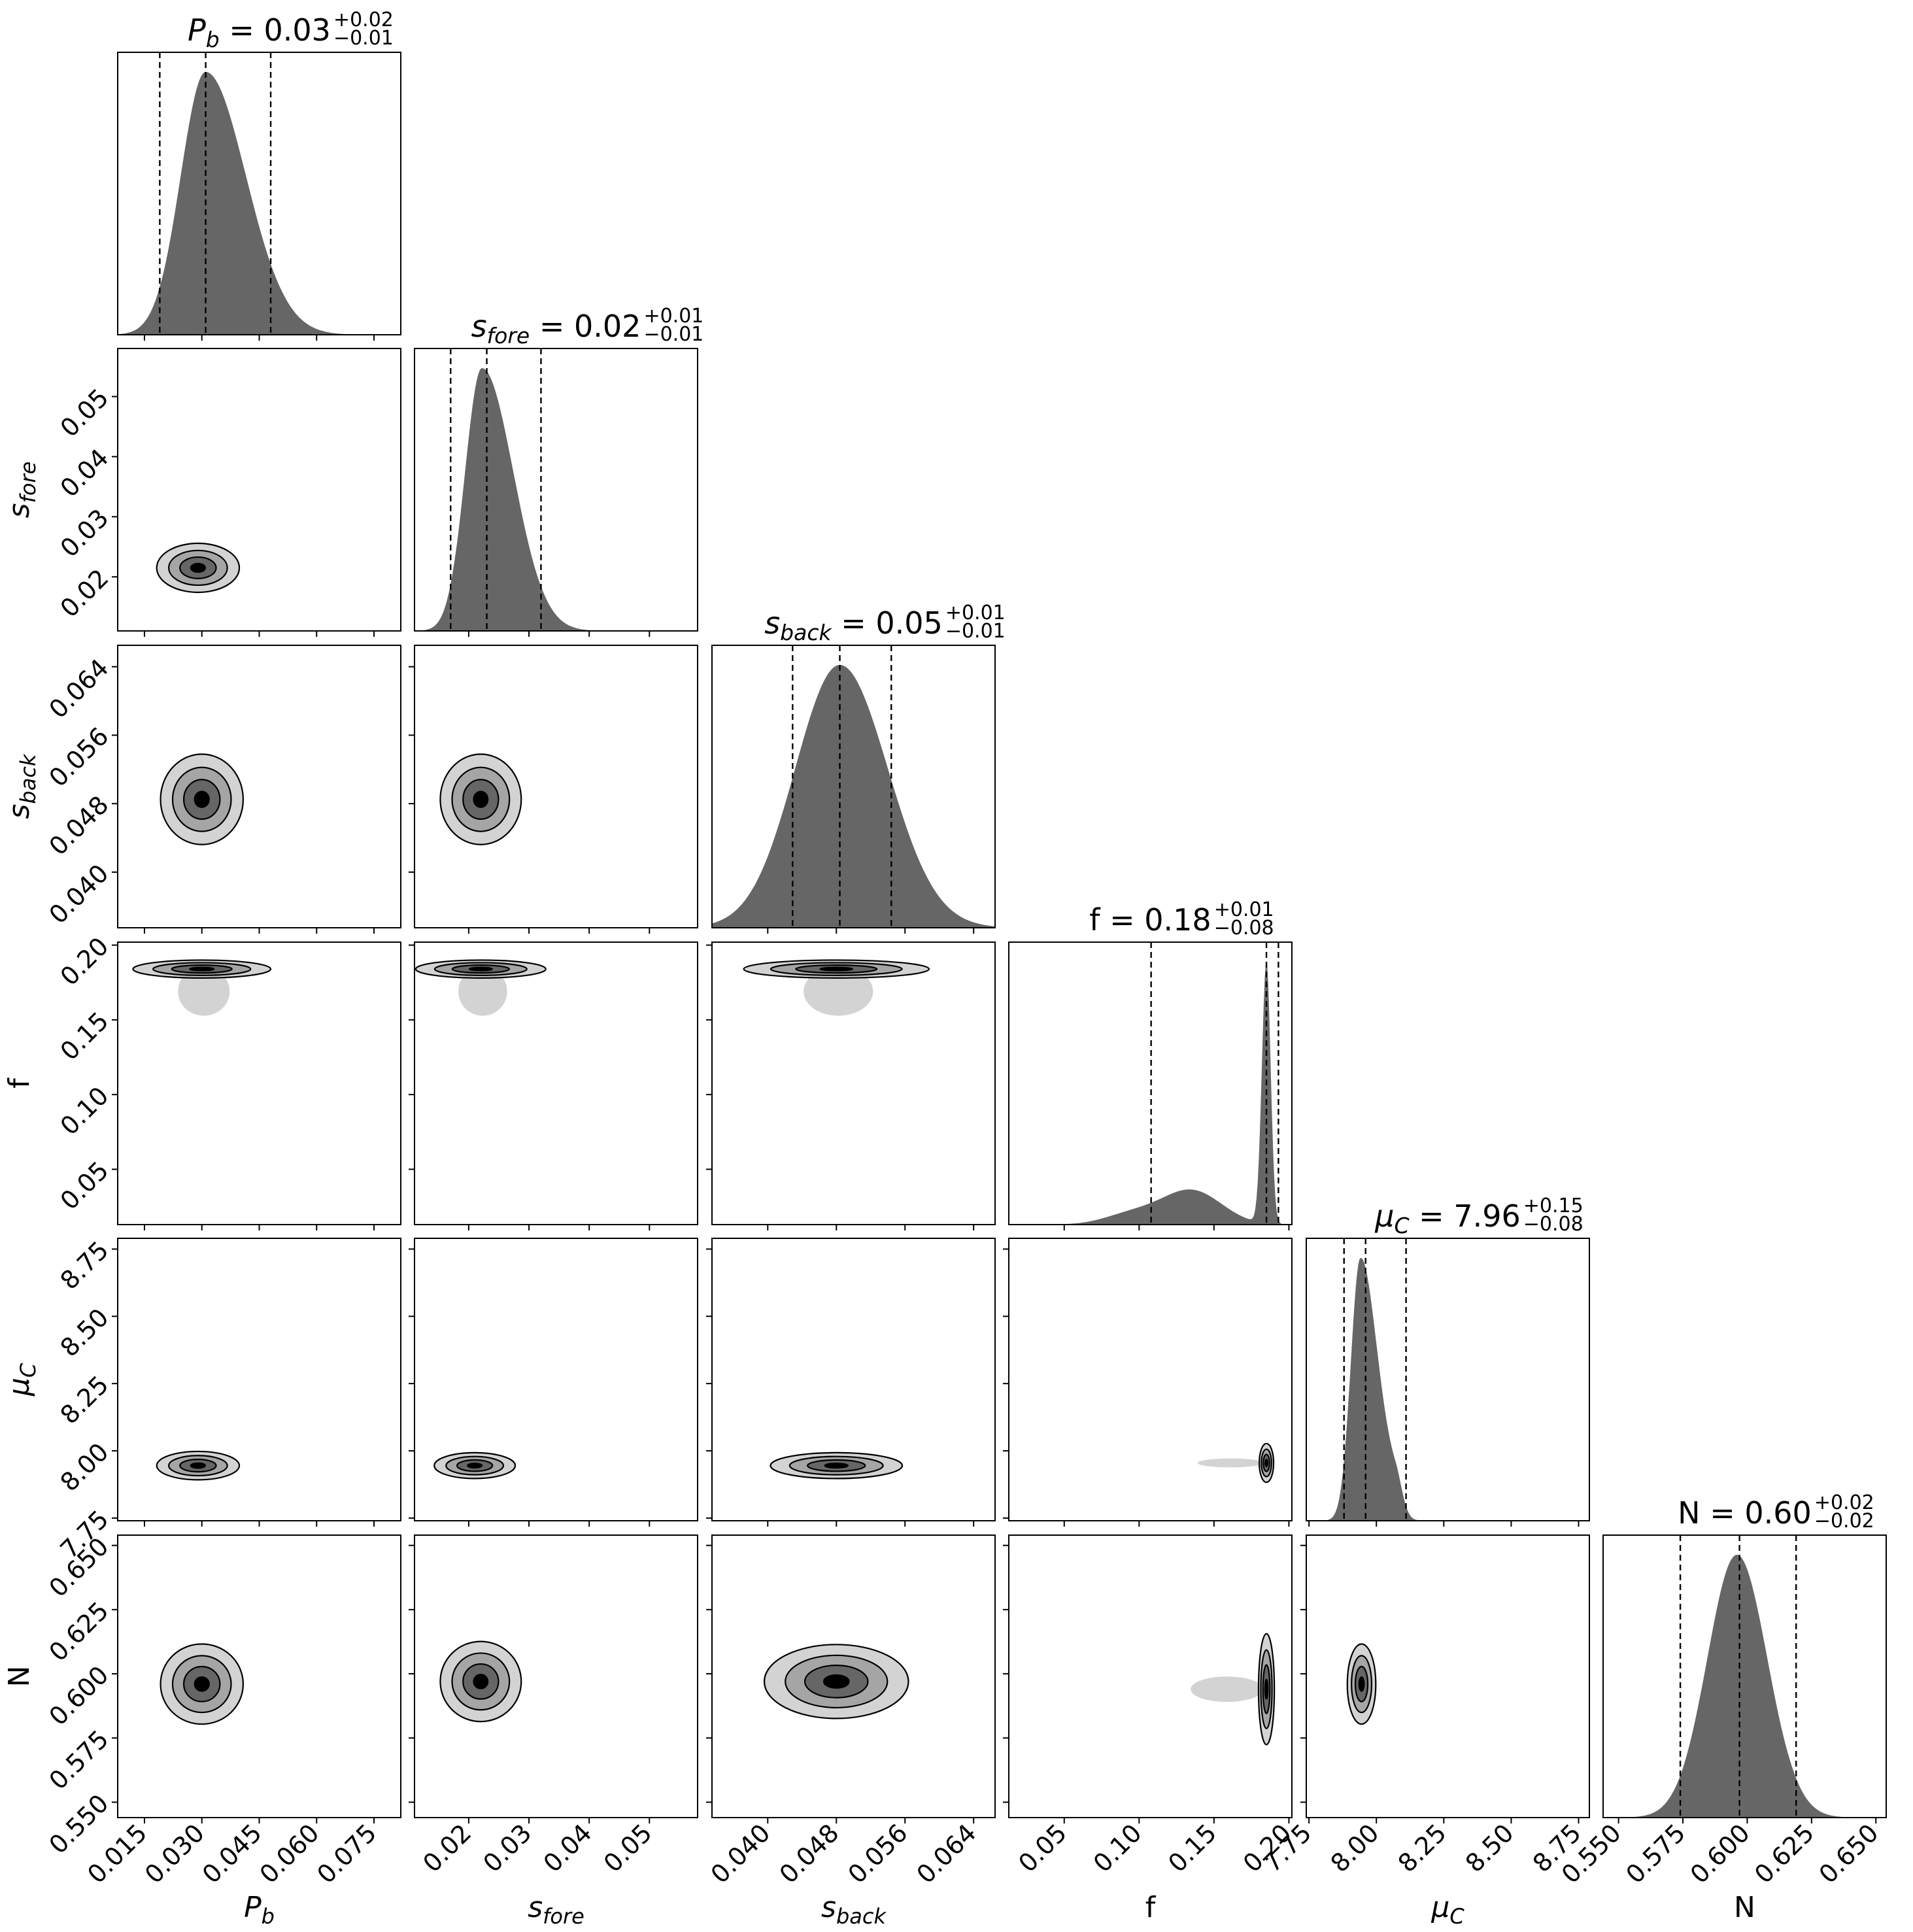  I want to click on title-error-lower: −0.08, so click(1244, 928).